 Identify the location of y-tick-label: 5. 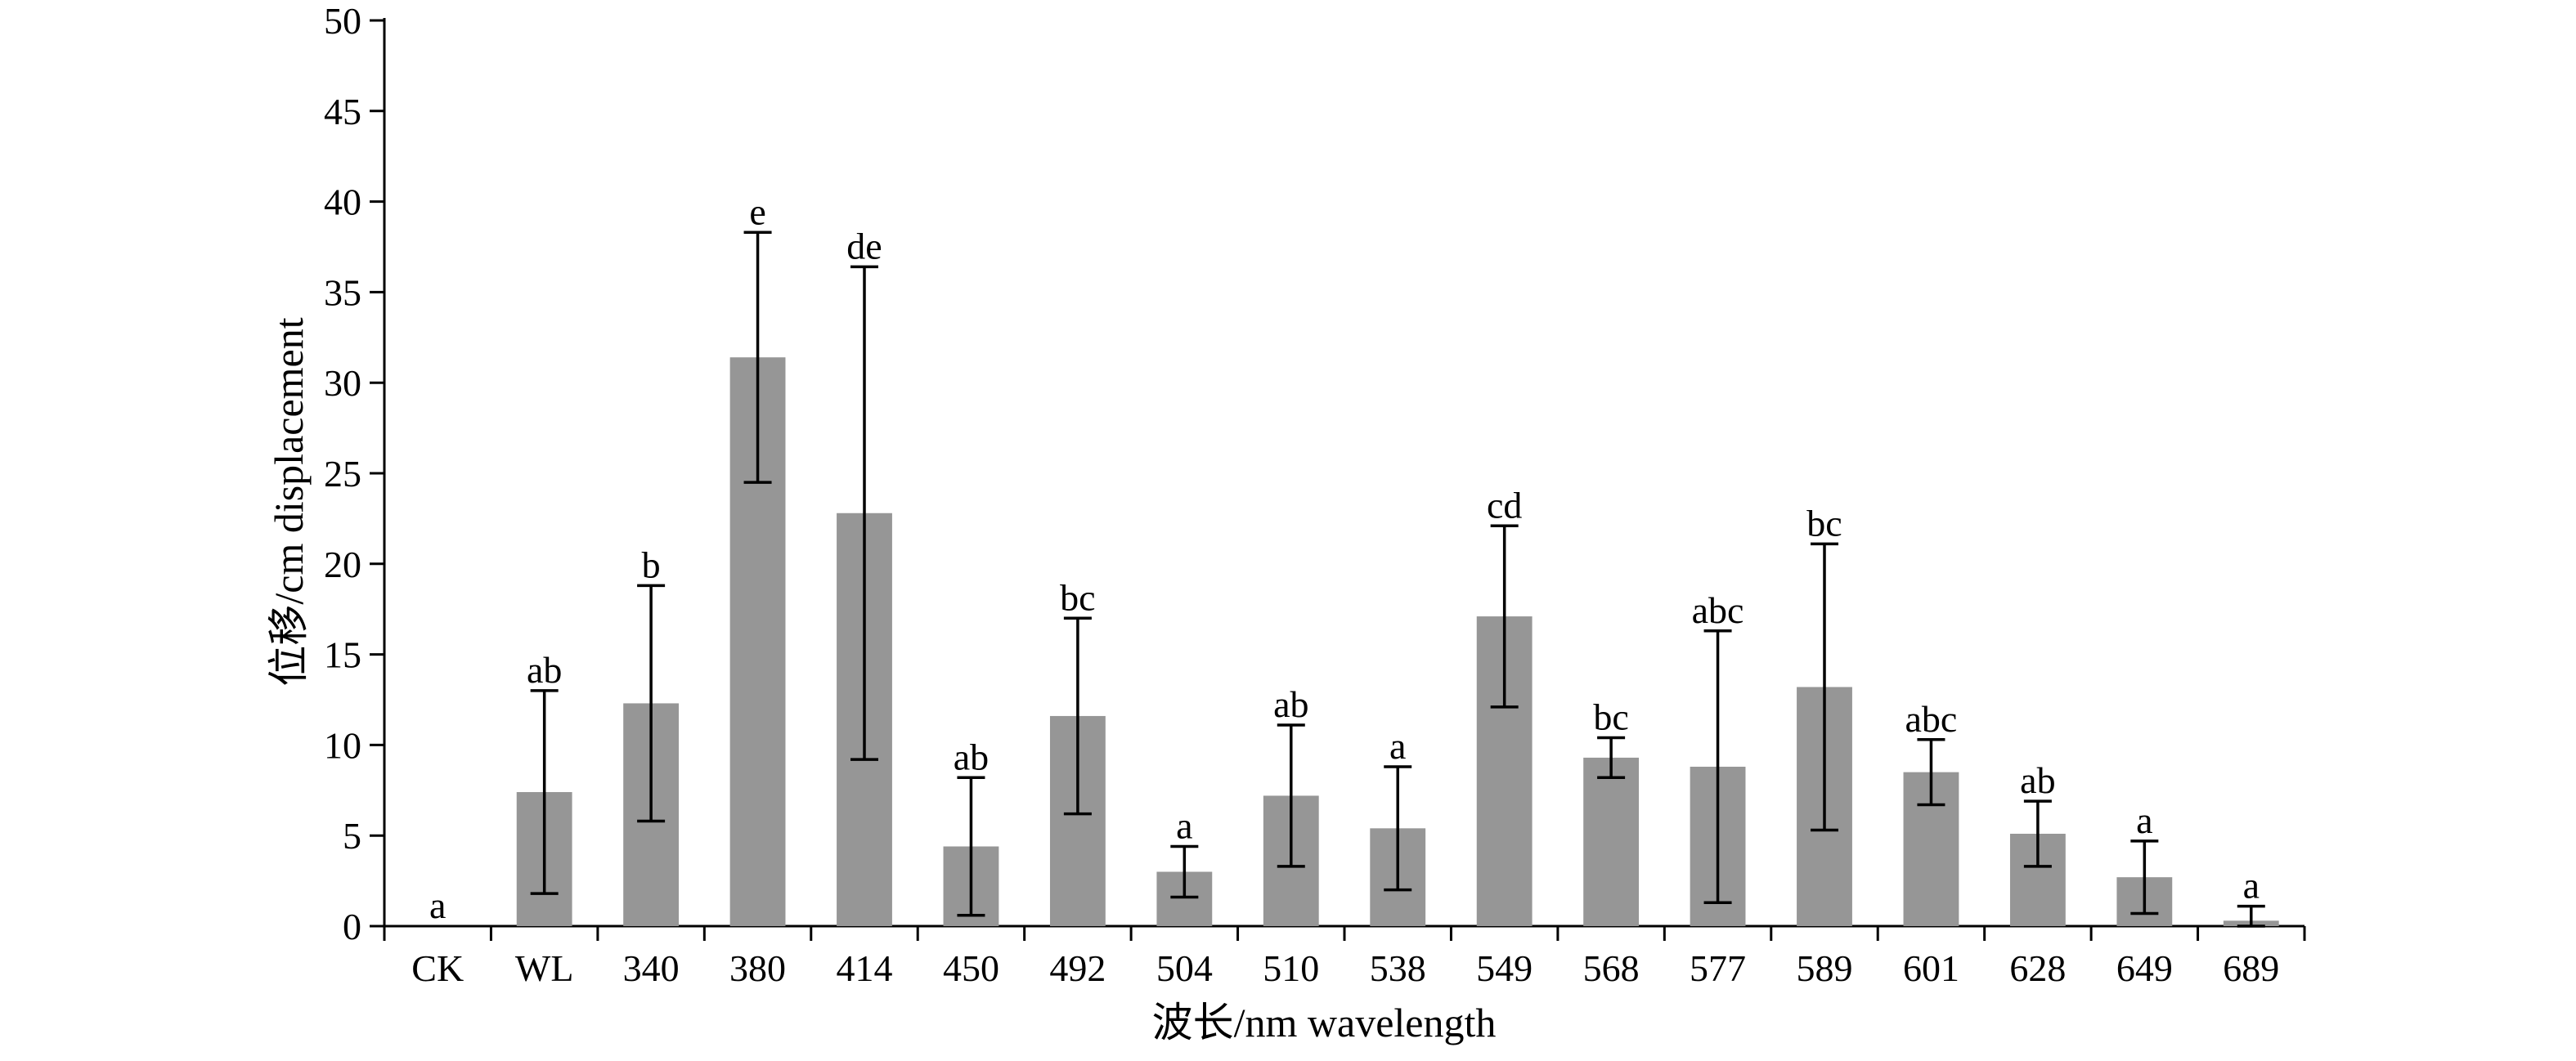
(352, 836).